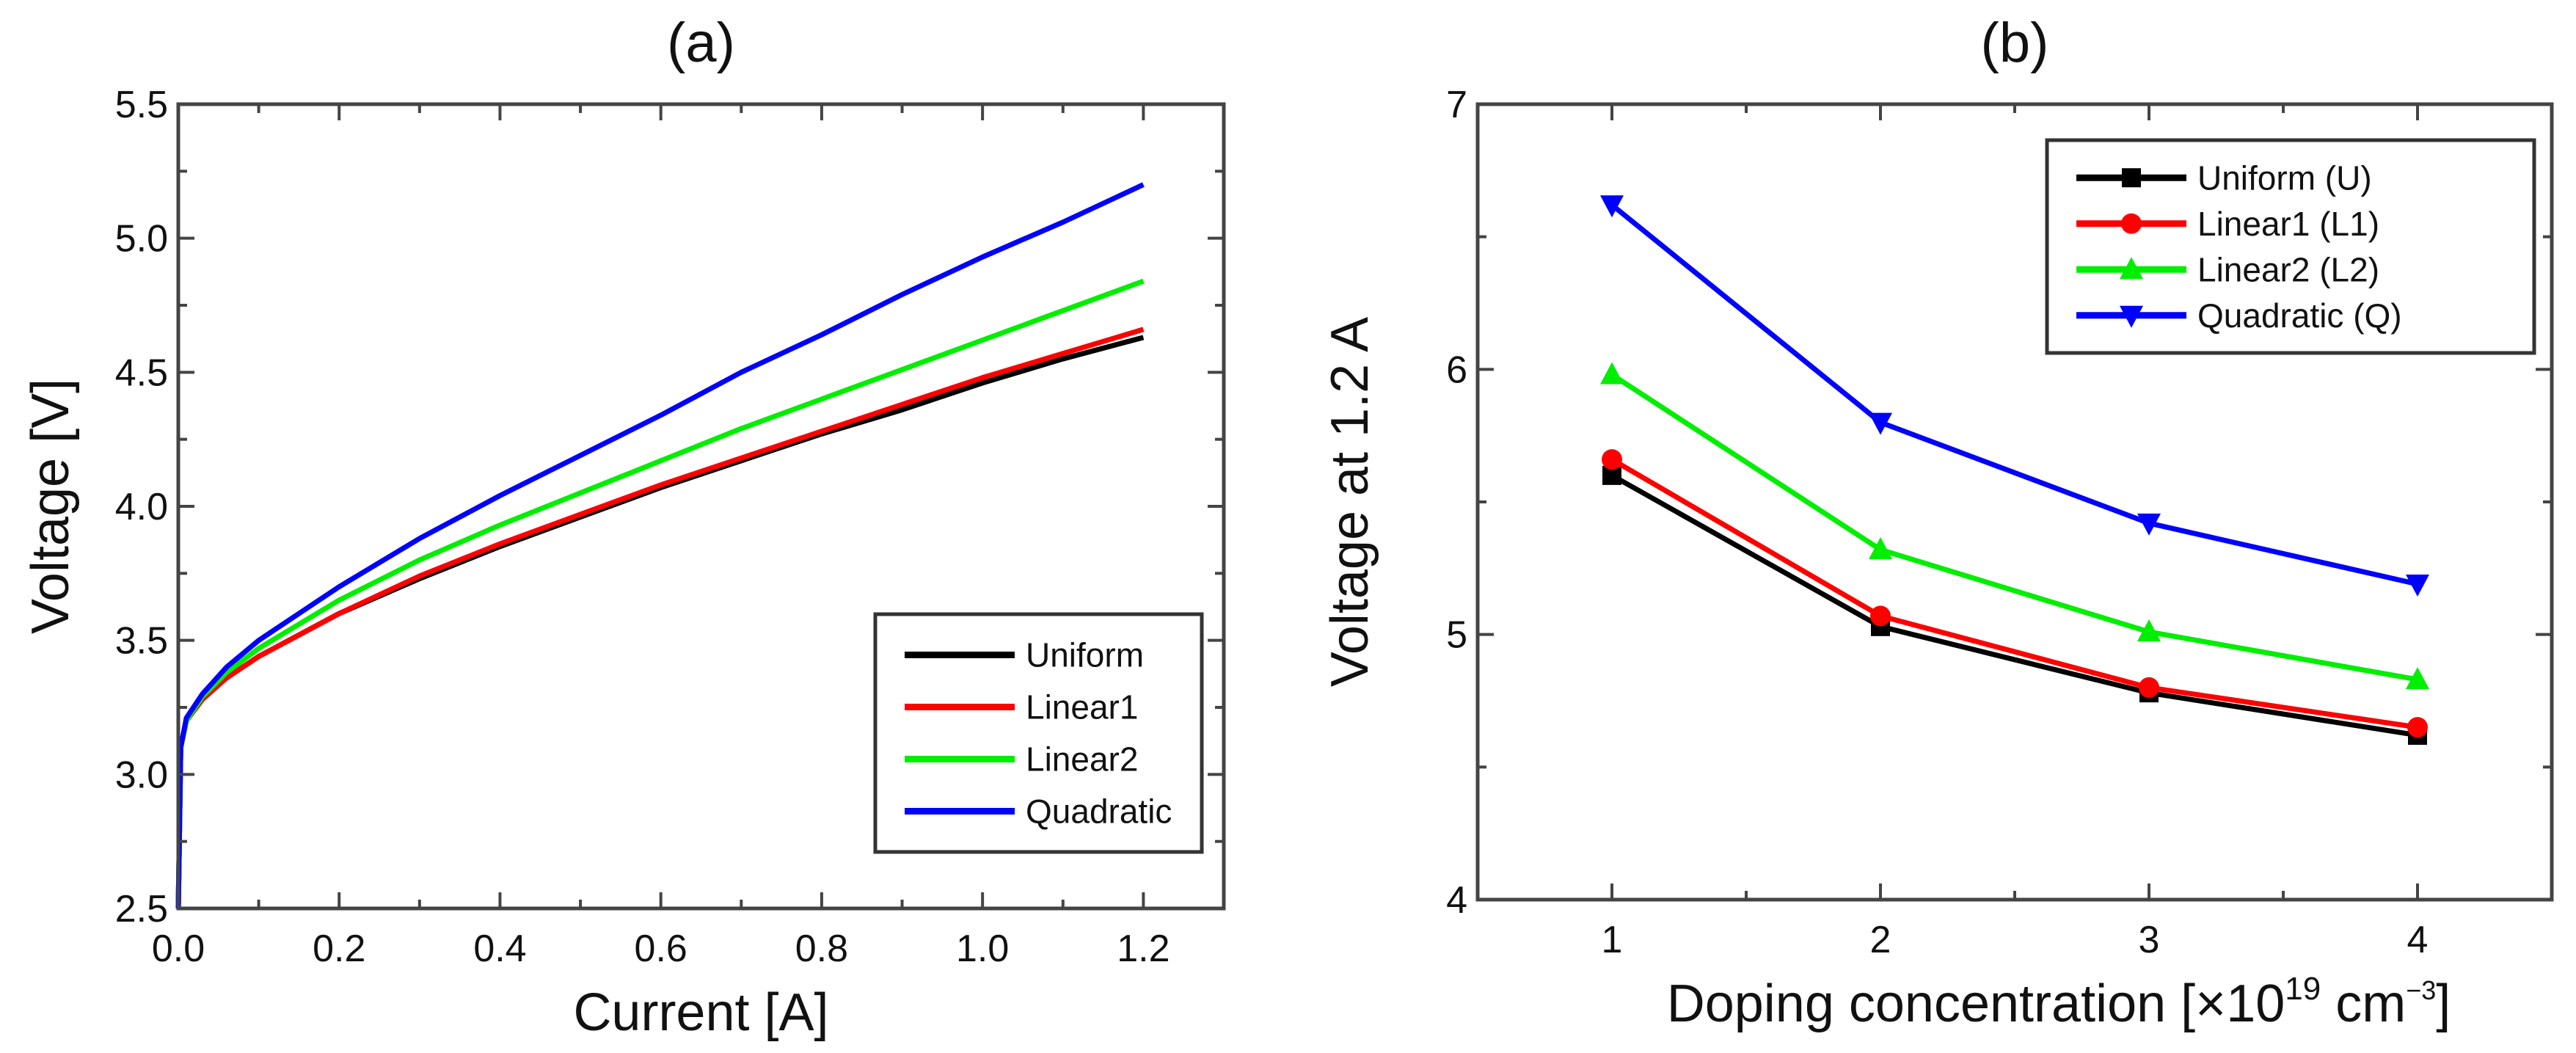 Image resolution: width=2576 pixels, height=1053 pixels. What do you see at coordinates (2299, 315) in the screenshot?
I see `legend-label-3: Quadratic (Q)` at bounding box center [2299, 315].